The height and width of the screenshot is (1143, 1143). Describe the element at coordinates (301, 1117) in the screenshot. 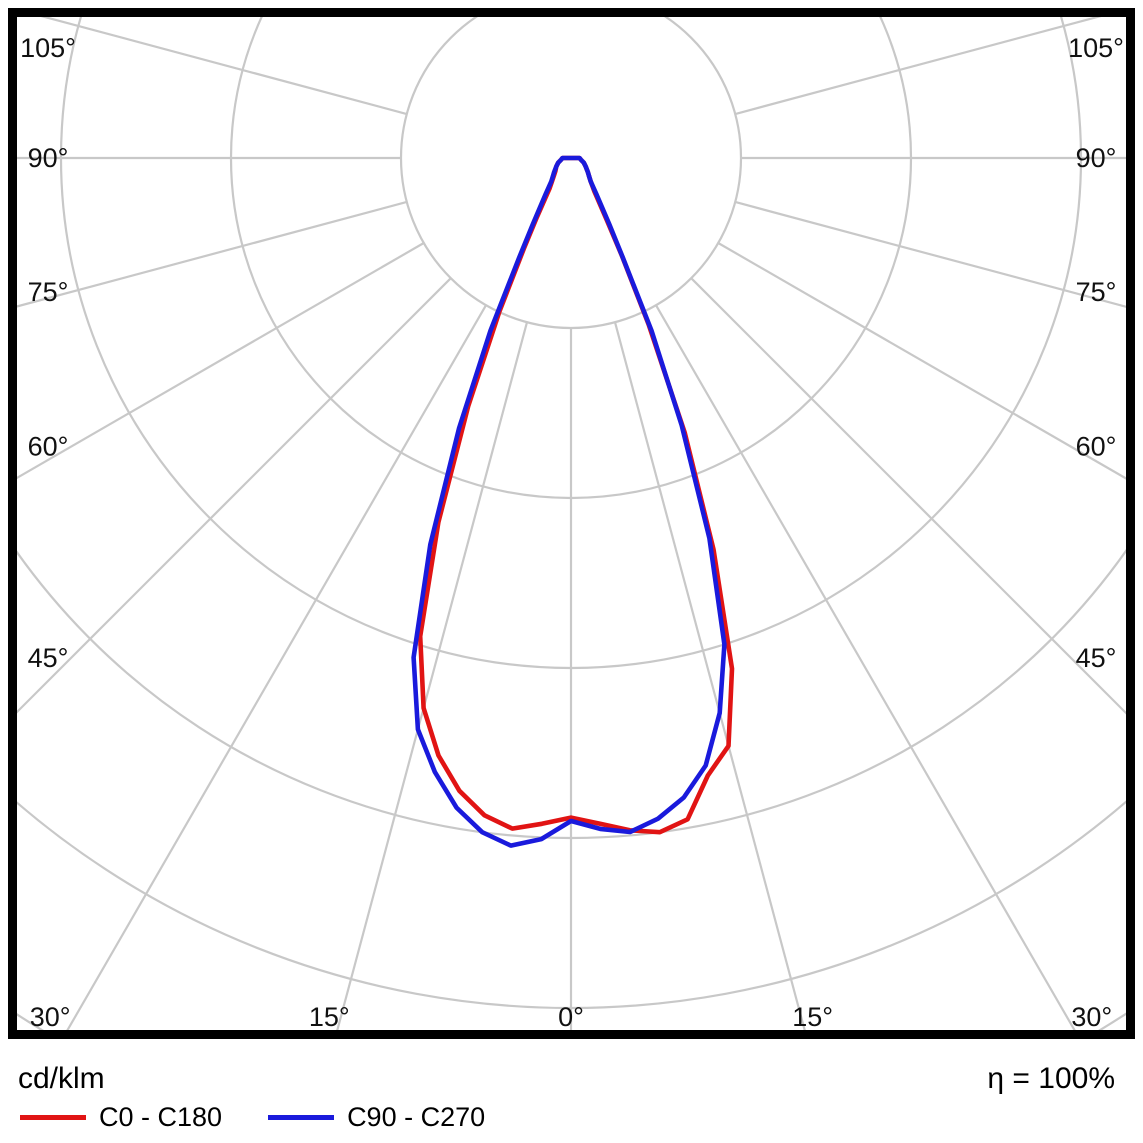

I see `legend-swatch-c90-c270` at that location.